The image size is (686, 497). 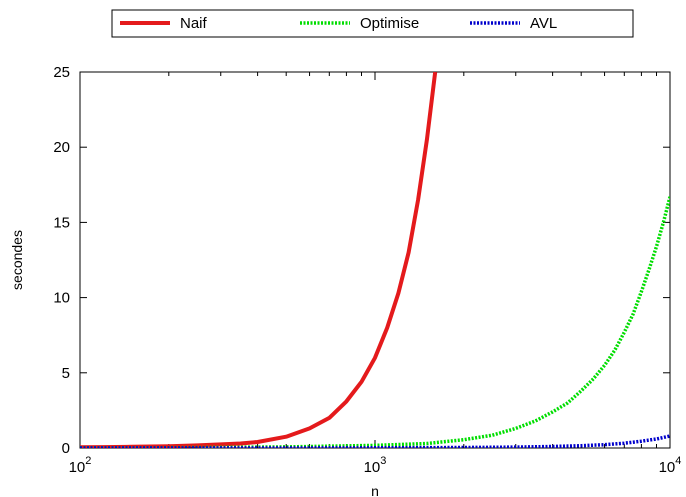 What do you see at coordinates (61, 222) in the screenshot?
I see `y-tick-label: 15` at bounding box center [61, 222].